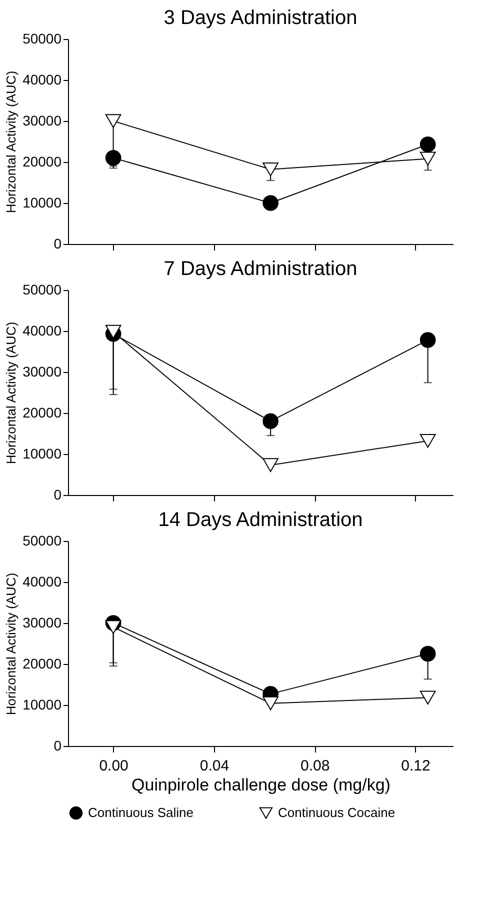 Image resolution: width=494 pixels, height=897 pixels. Describe the element at coordinates (215, 766) in the screenshot. I see `x-tick-label: 0.04` at that location.